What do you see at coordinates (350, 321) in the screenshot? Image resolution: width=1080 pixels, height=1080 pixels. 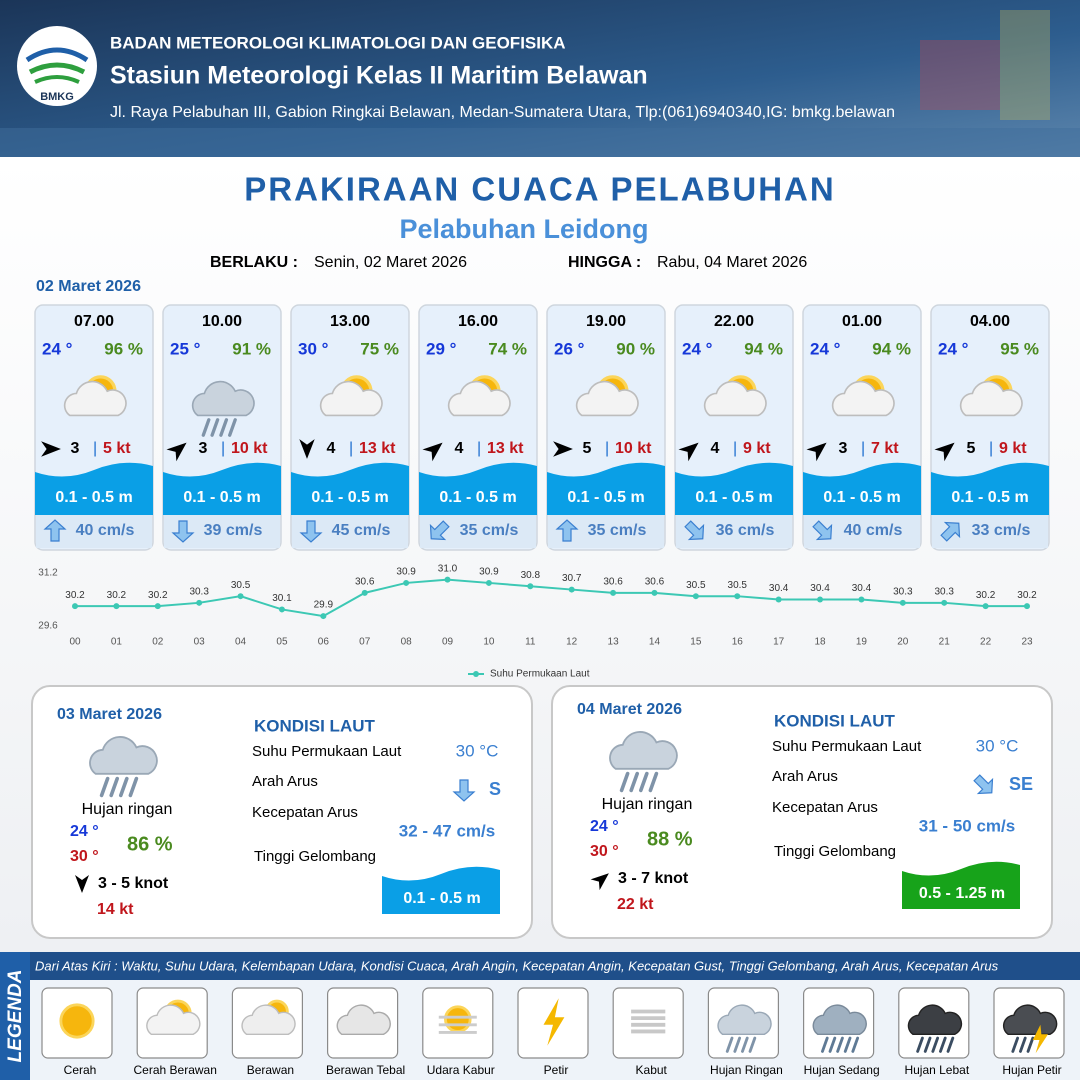 I see `card-time: 13.00` at bounding box center [350, 321].